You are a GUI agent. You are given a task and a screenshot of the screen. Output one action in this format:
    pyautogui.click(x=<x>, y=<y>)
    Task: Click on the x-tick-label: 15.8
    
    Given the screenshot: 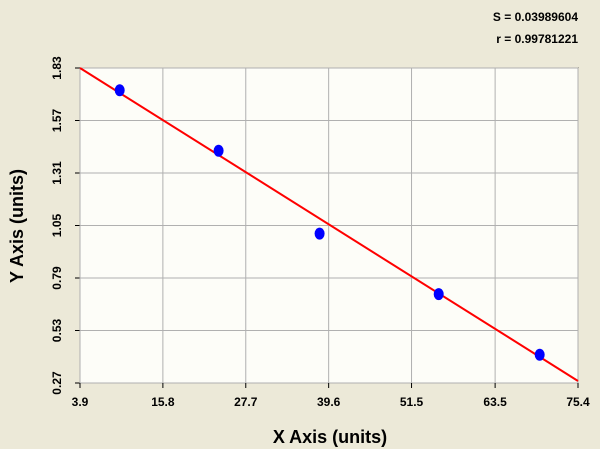 What is the action you would take?
    pyautogui.click(x=163, y=402)
    